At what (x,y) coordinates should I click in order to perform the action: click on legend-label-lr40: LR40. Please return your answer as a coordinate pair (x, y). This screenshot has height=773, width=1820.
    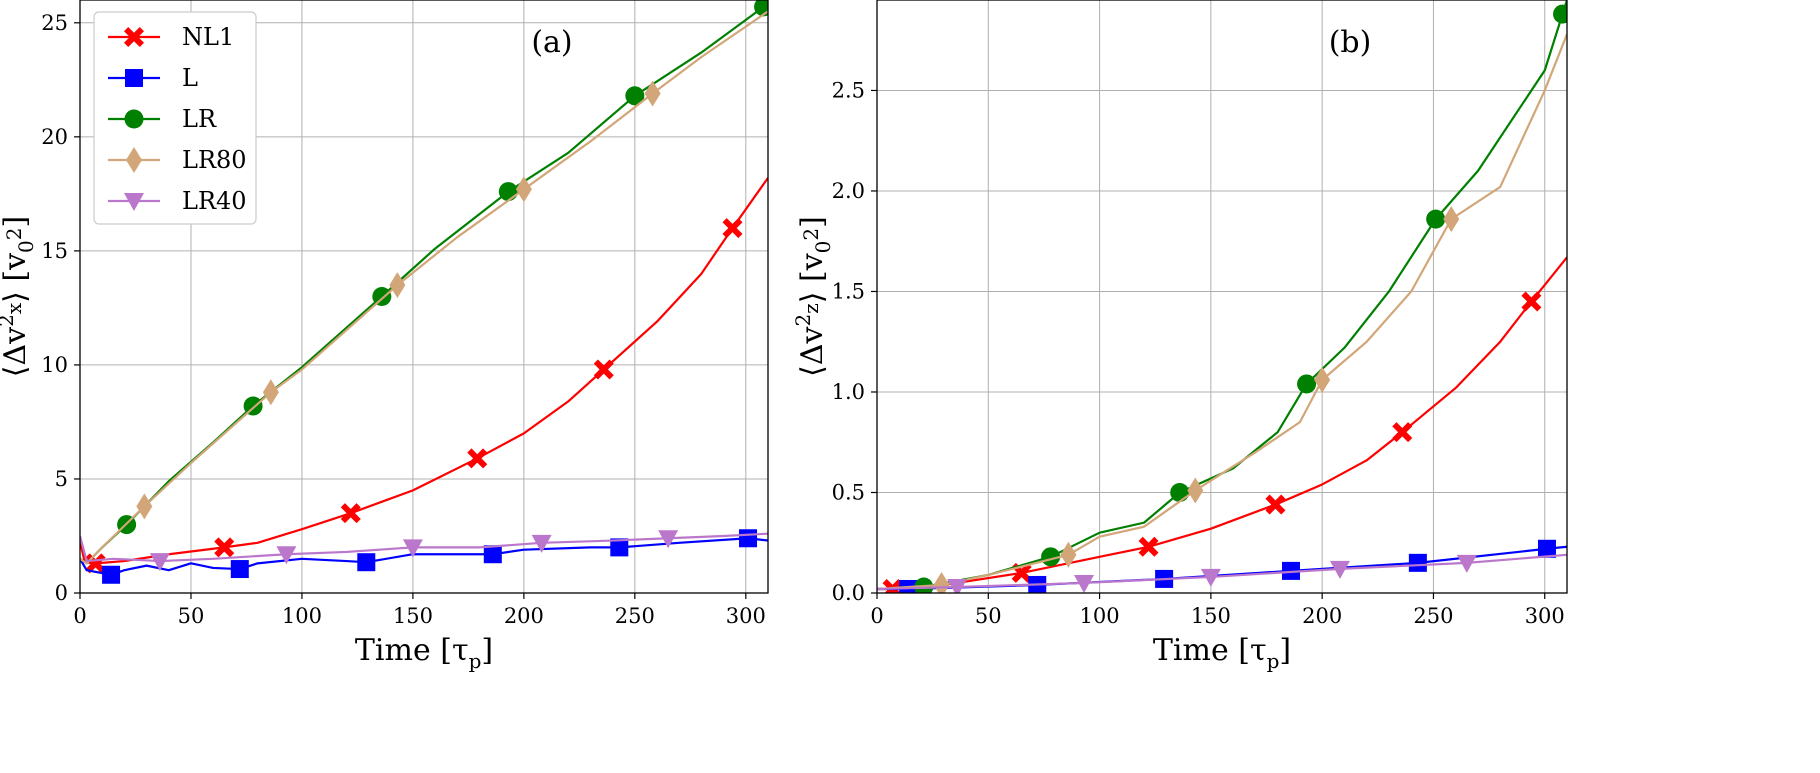
    Looking at the image, I should click on (214, 201).